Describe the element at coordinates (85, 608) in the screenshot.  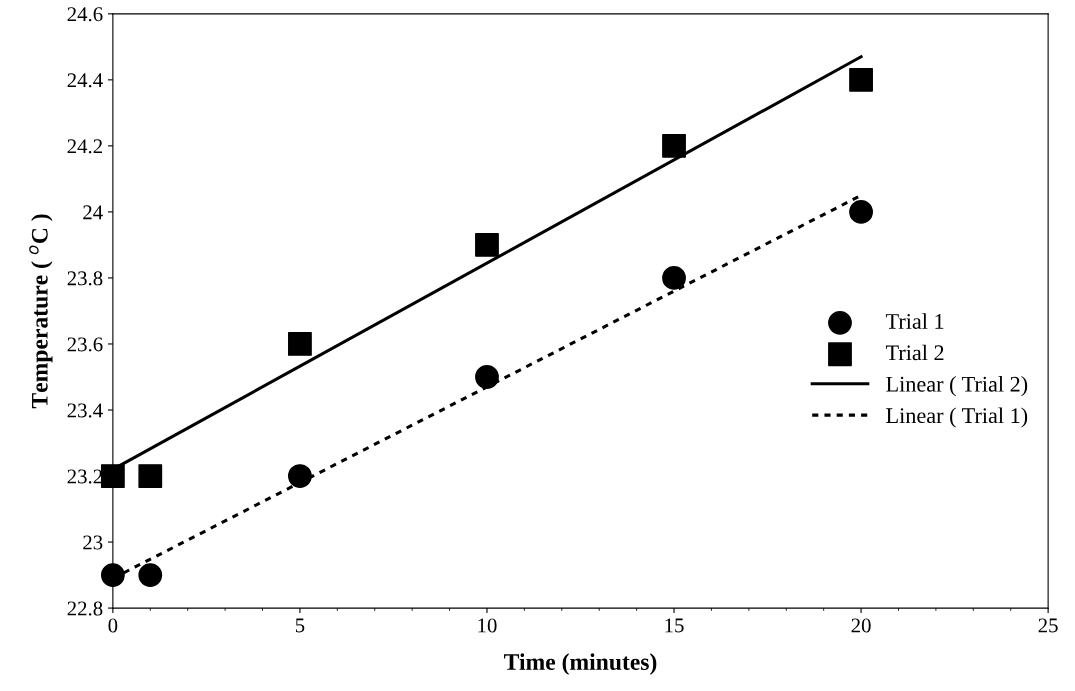
I see `y-tick-label: 22.8` at that location.